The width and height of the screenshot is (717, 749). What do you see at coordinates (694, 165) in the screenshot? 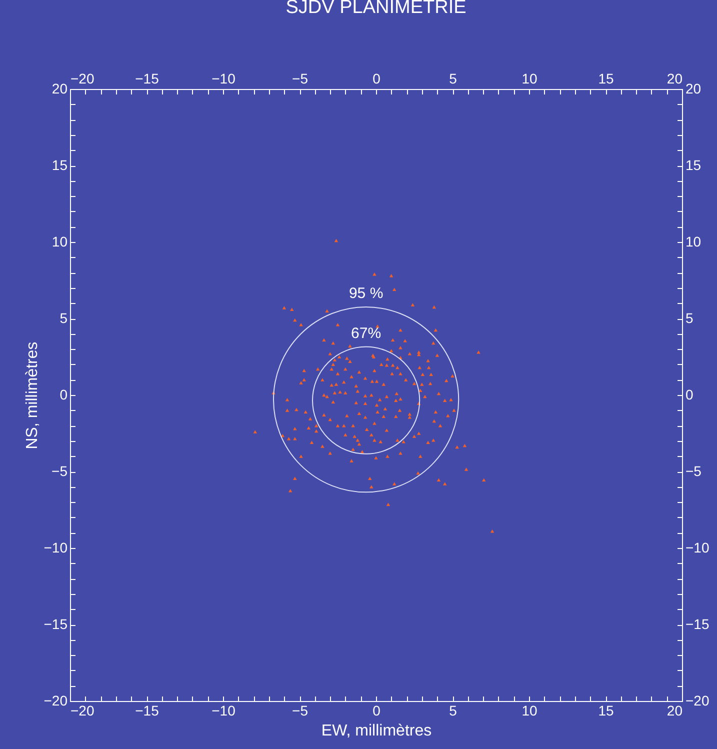
I see `y2-tick-label: 15` at bounding box center [694, 165].